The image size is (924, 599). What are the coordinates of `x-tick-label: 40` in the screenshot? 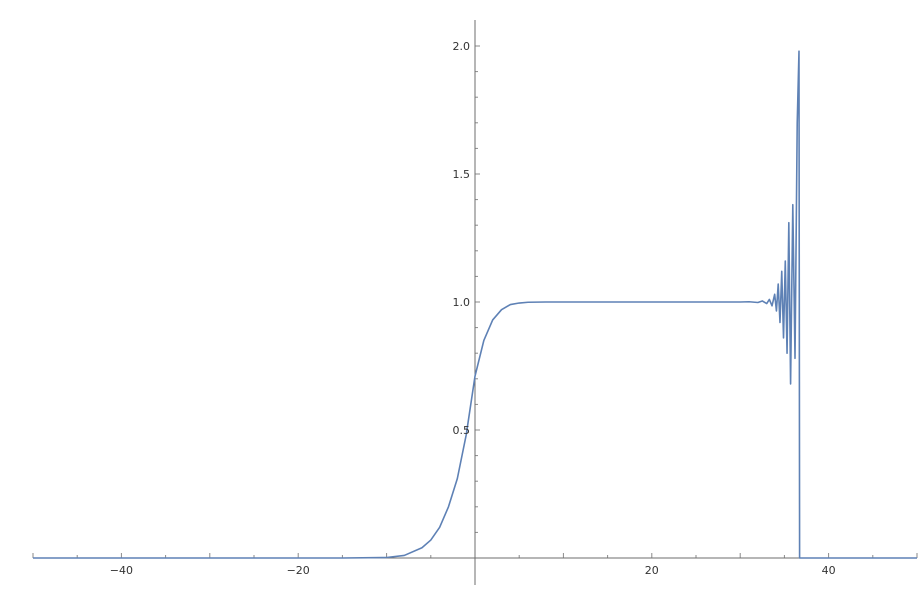 It's located at (829, 570).